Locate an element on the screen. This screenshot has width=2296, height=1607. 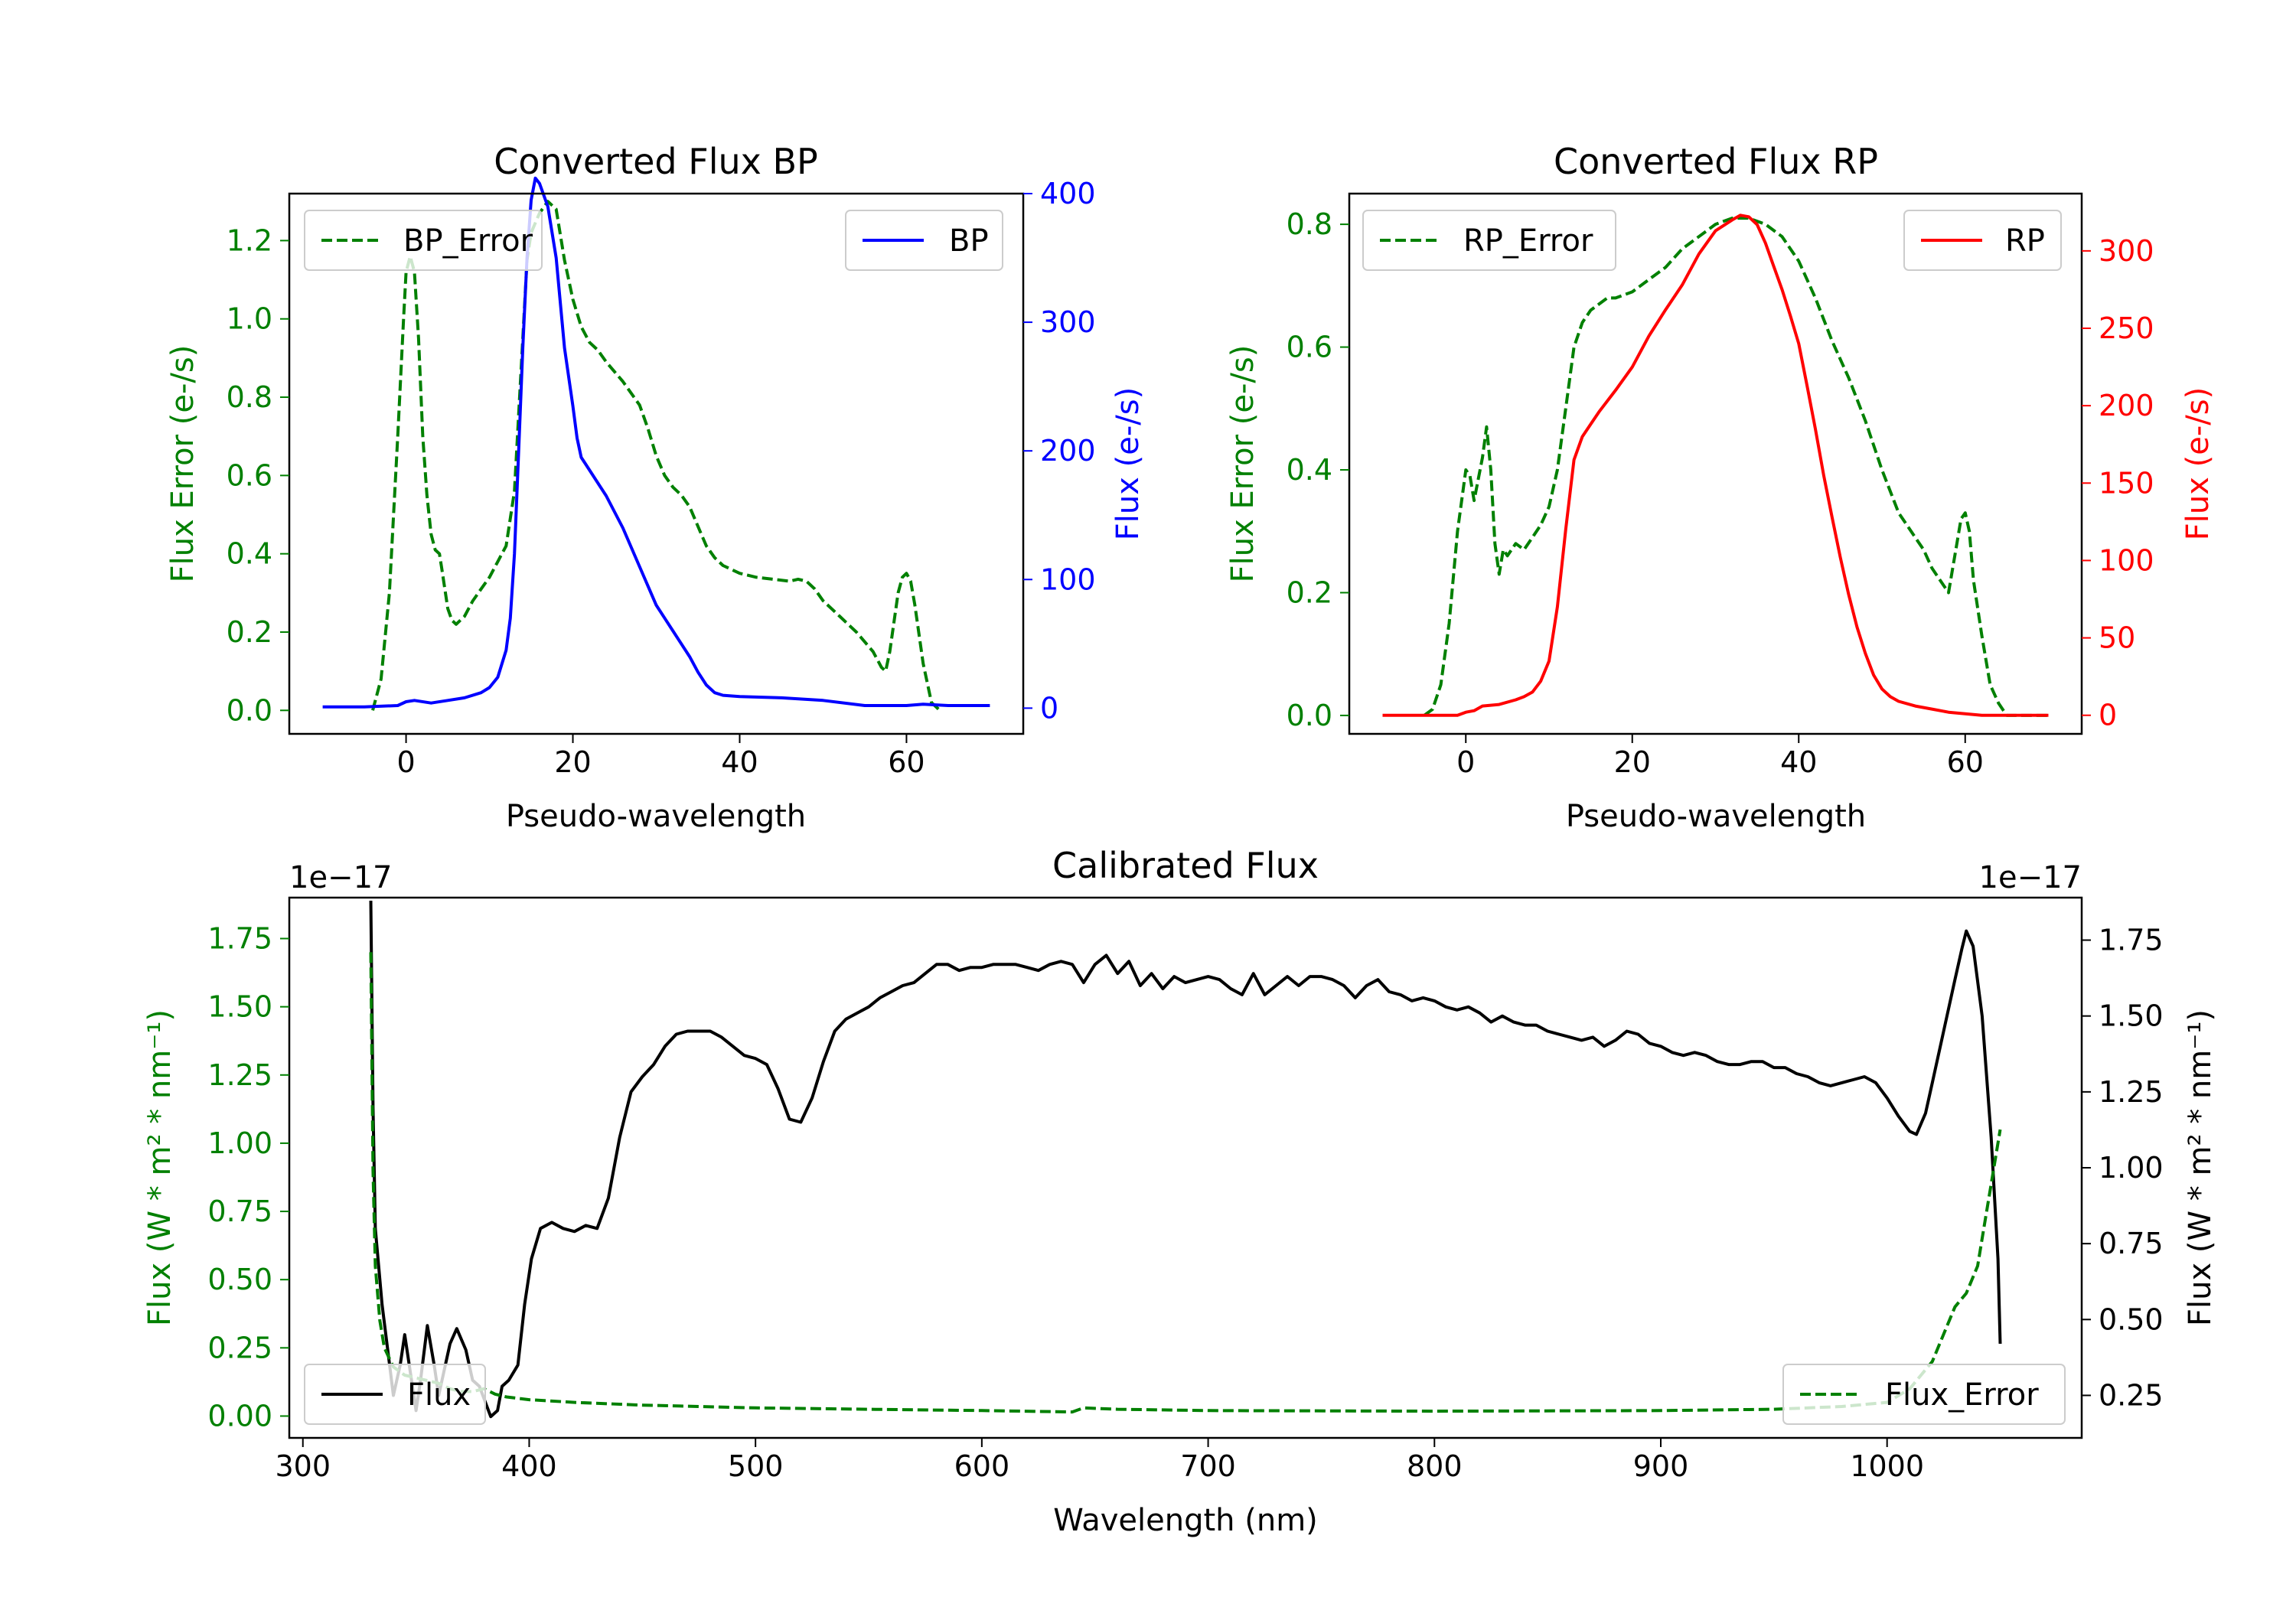
bp-error-legend-box is located at coordinates (423, 240).